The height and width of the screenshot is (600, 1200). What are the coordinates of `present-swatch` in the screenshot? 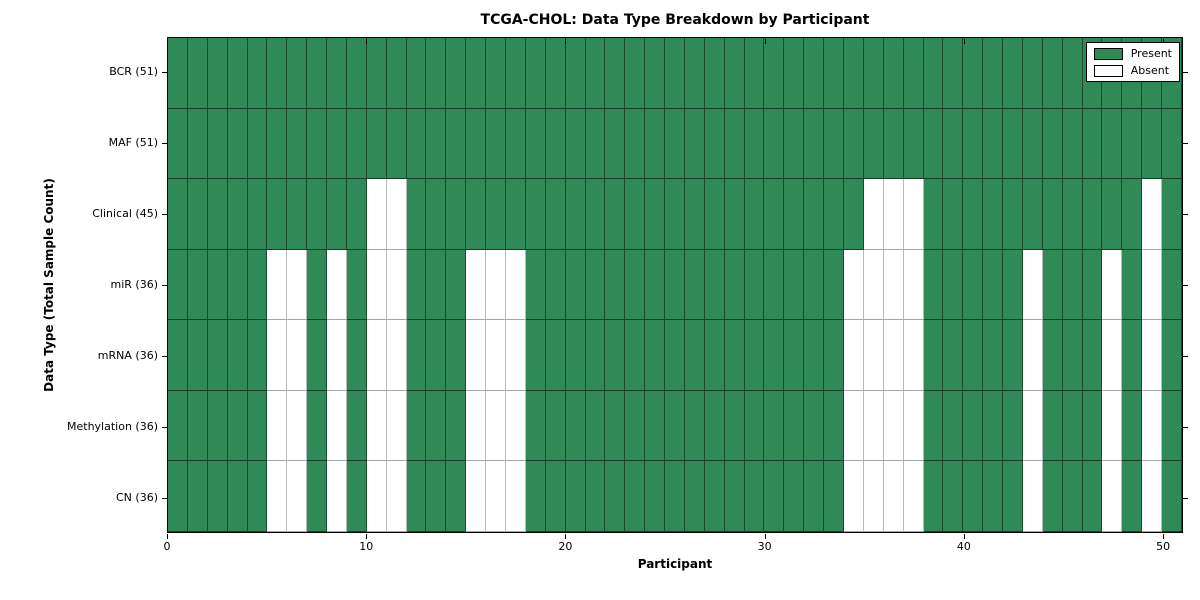 It's located at (1108, 53).